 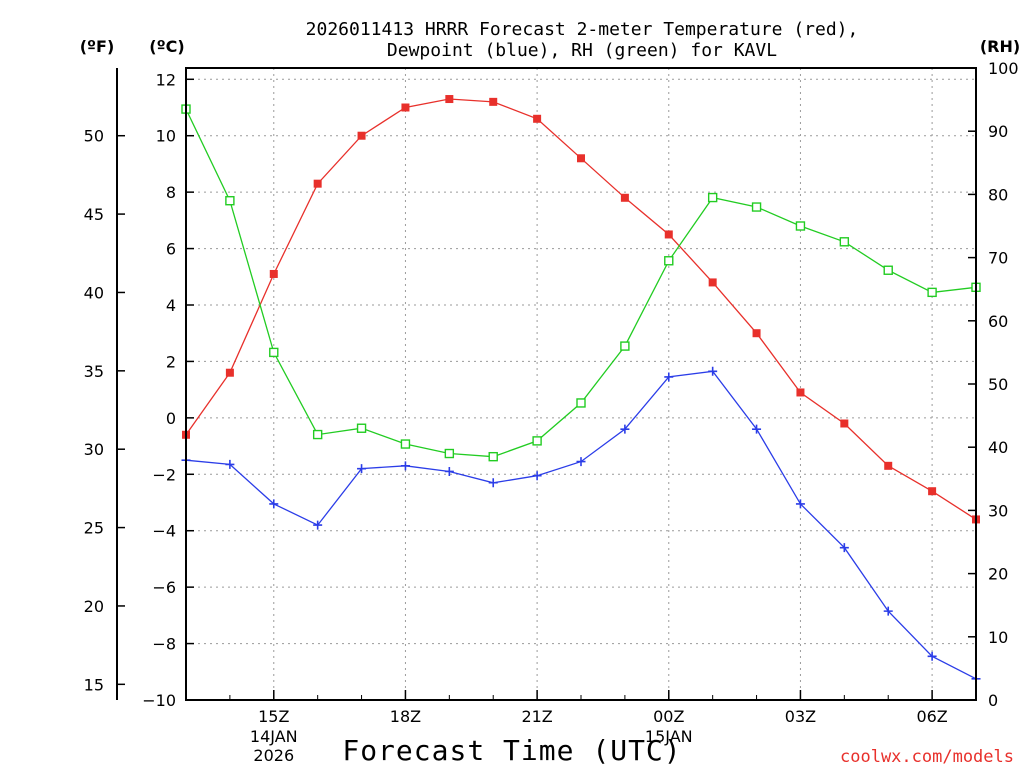 What do you see at coordinates (536, 716) in the screenshot?
I see `x-tick-label: 21Z` at bounding box center [536, 716].